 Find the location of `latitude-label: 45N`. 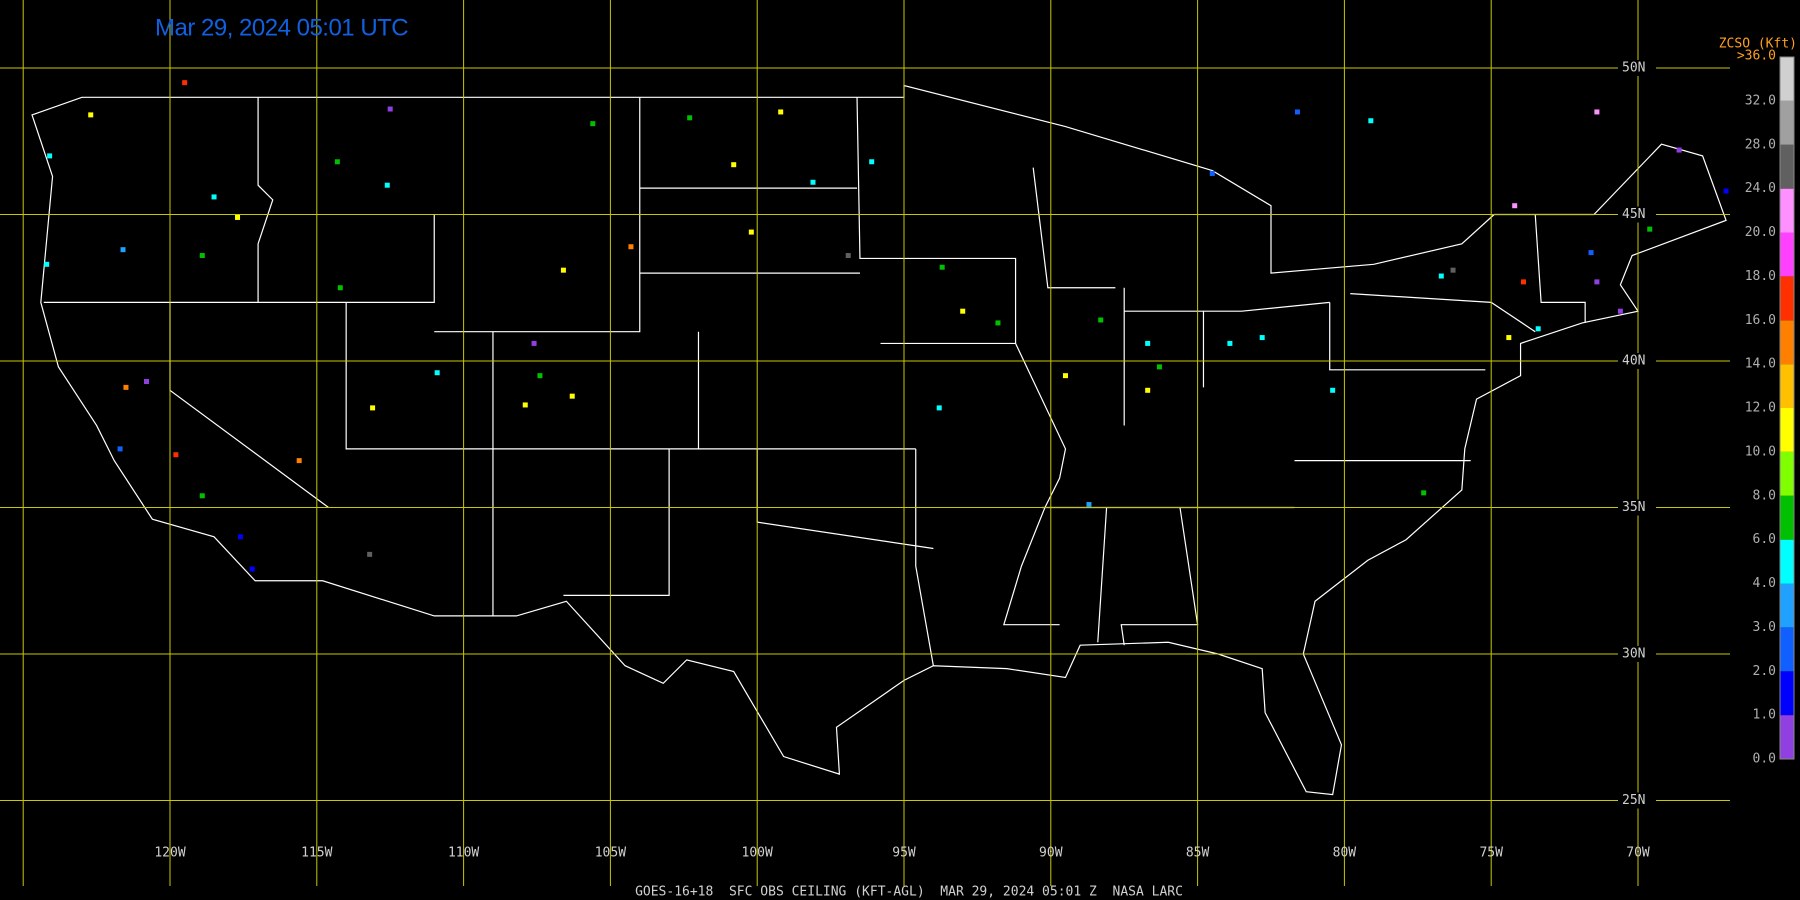

latitude-label: 45N is located at coordinates (1633, 214).